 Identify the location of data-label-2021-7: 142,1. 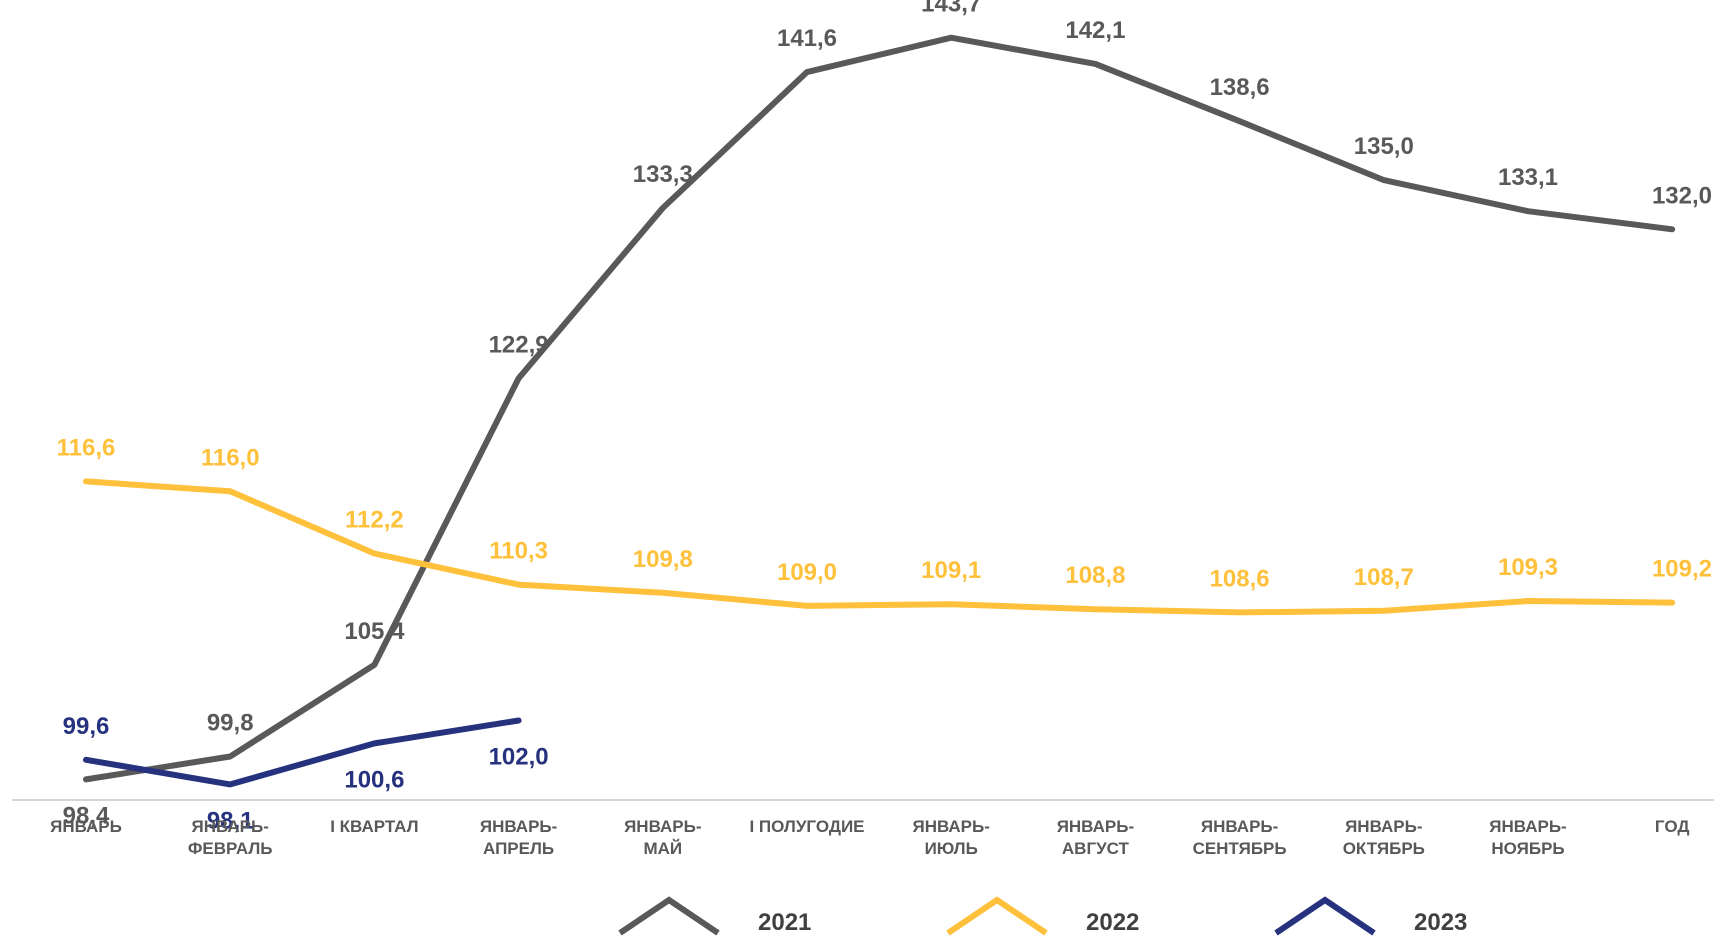
(1095, 30).